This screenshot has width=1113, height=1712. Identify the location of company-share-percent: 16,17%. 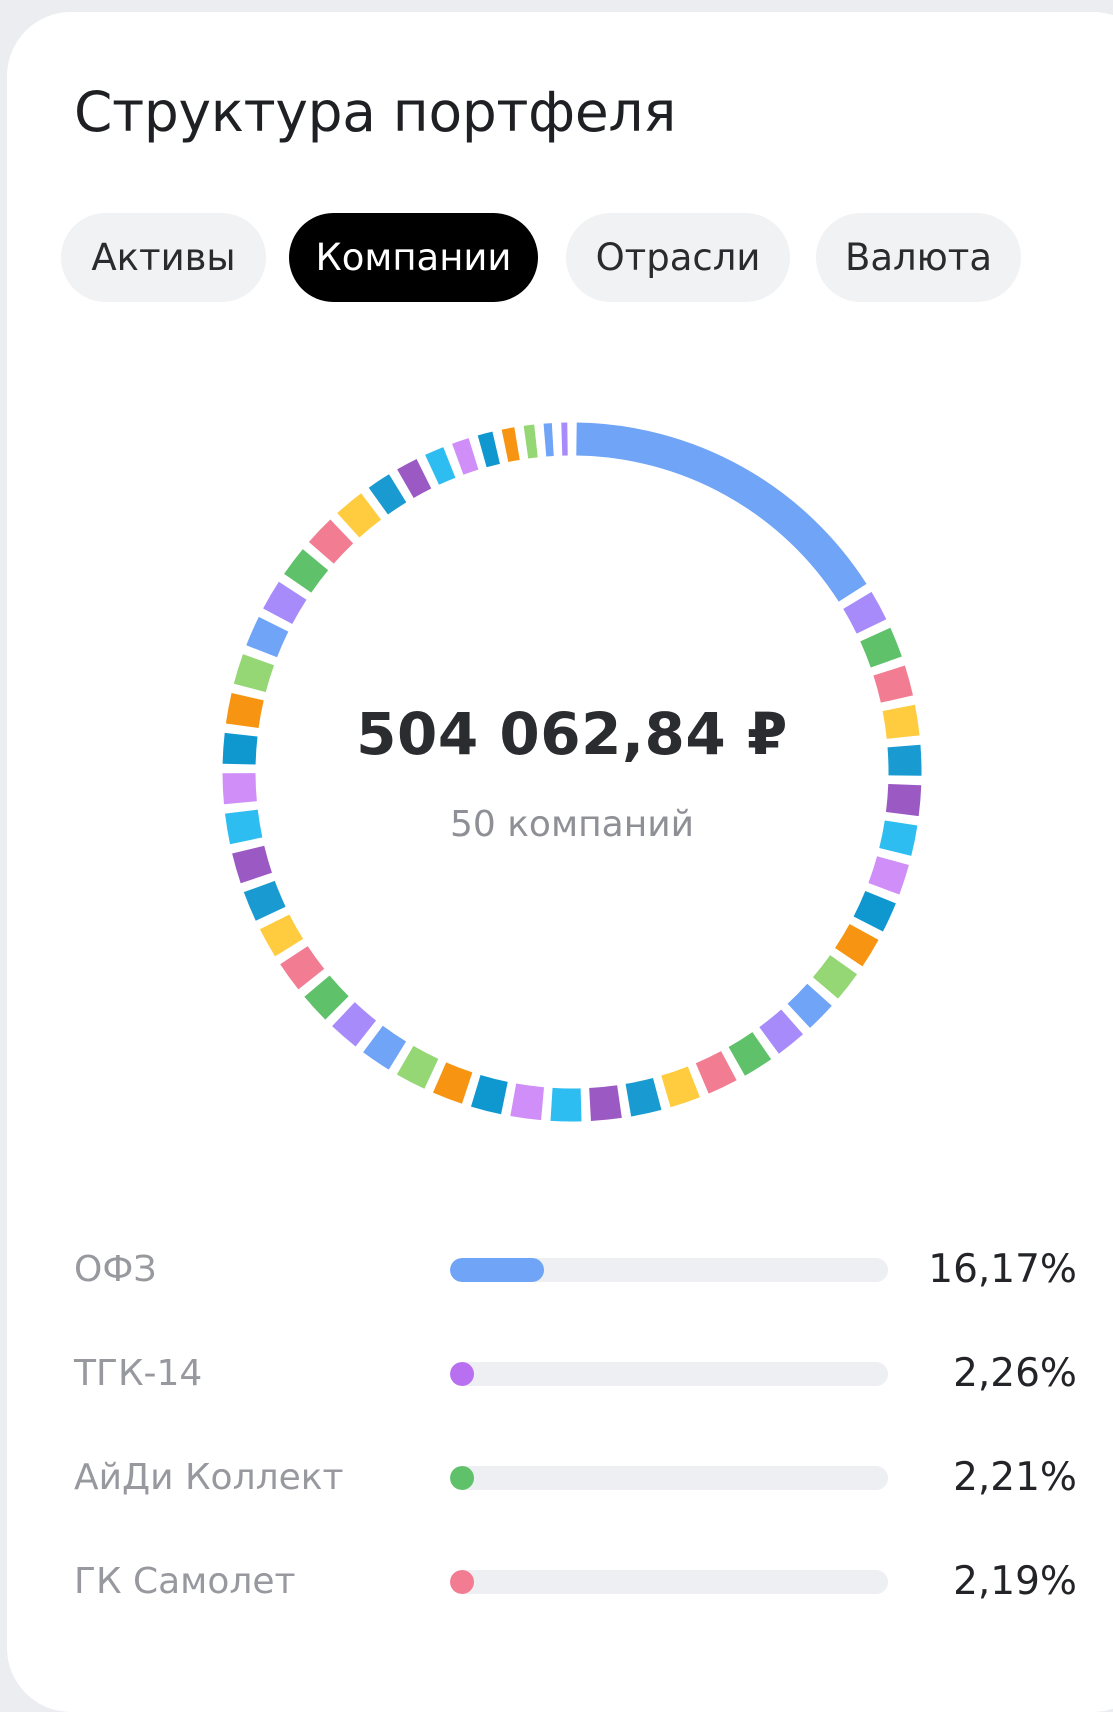
(1002, 1270).